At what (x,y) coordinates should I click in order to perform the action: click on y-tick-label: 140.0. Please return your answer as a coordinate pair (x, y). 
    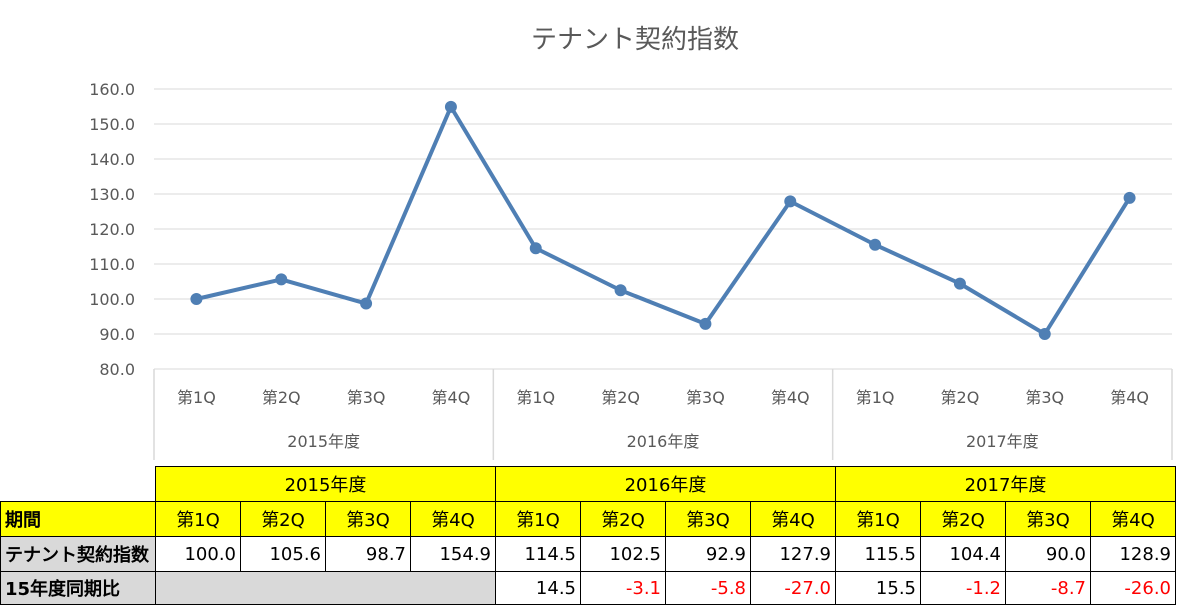
    Looking at the image, I should click on (112, 159).